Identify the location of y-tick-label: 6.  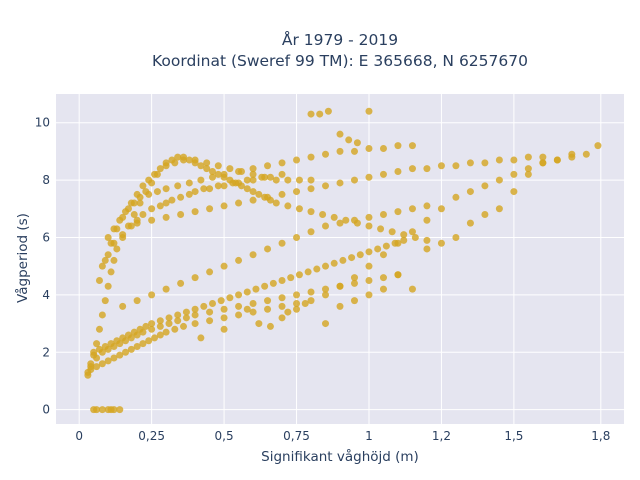
(46, 237).